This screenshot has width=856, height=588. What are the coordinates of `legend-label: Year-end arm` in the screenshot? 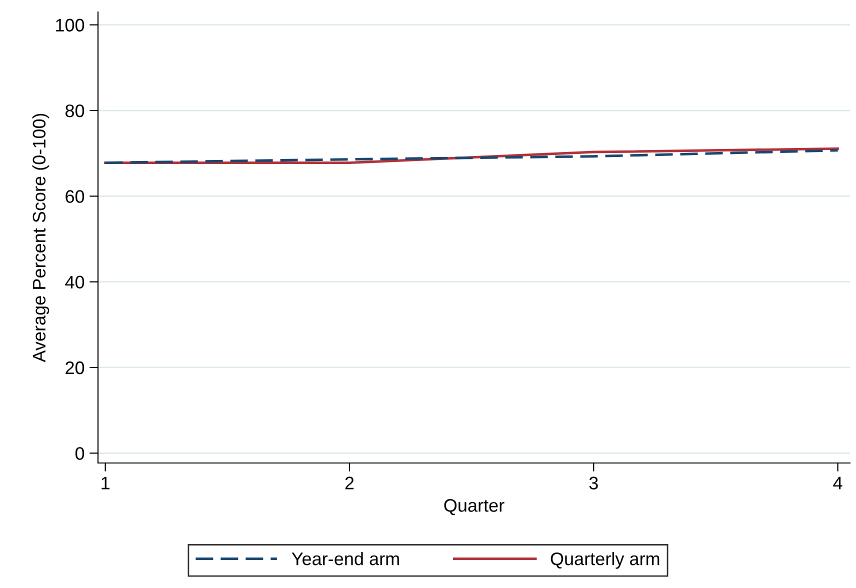 It's located at (345, 559).